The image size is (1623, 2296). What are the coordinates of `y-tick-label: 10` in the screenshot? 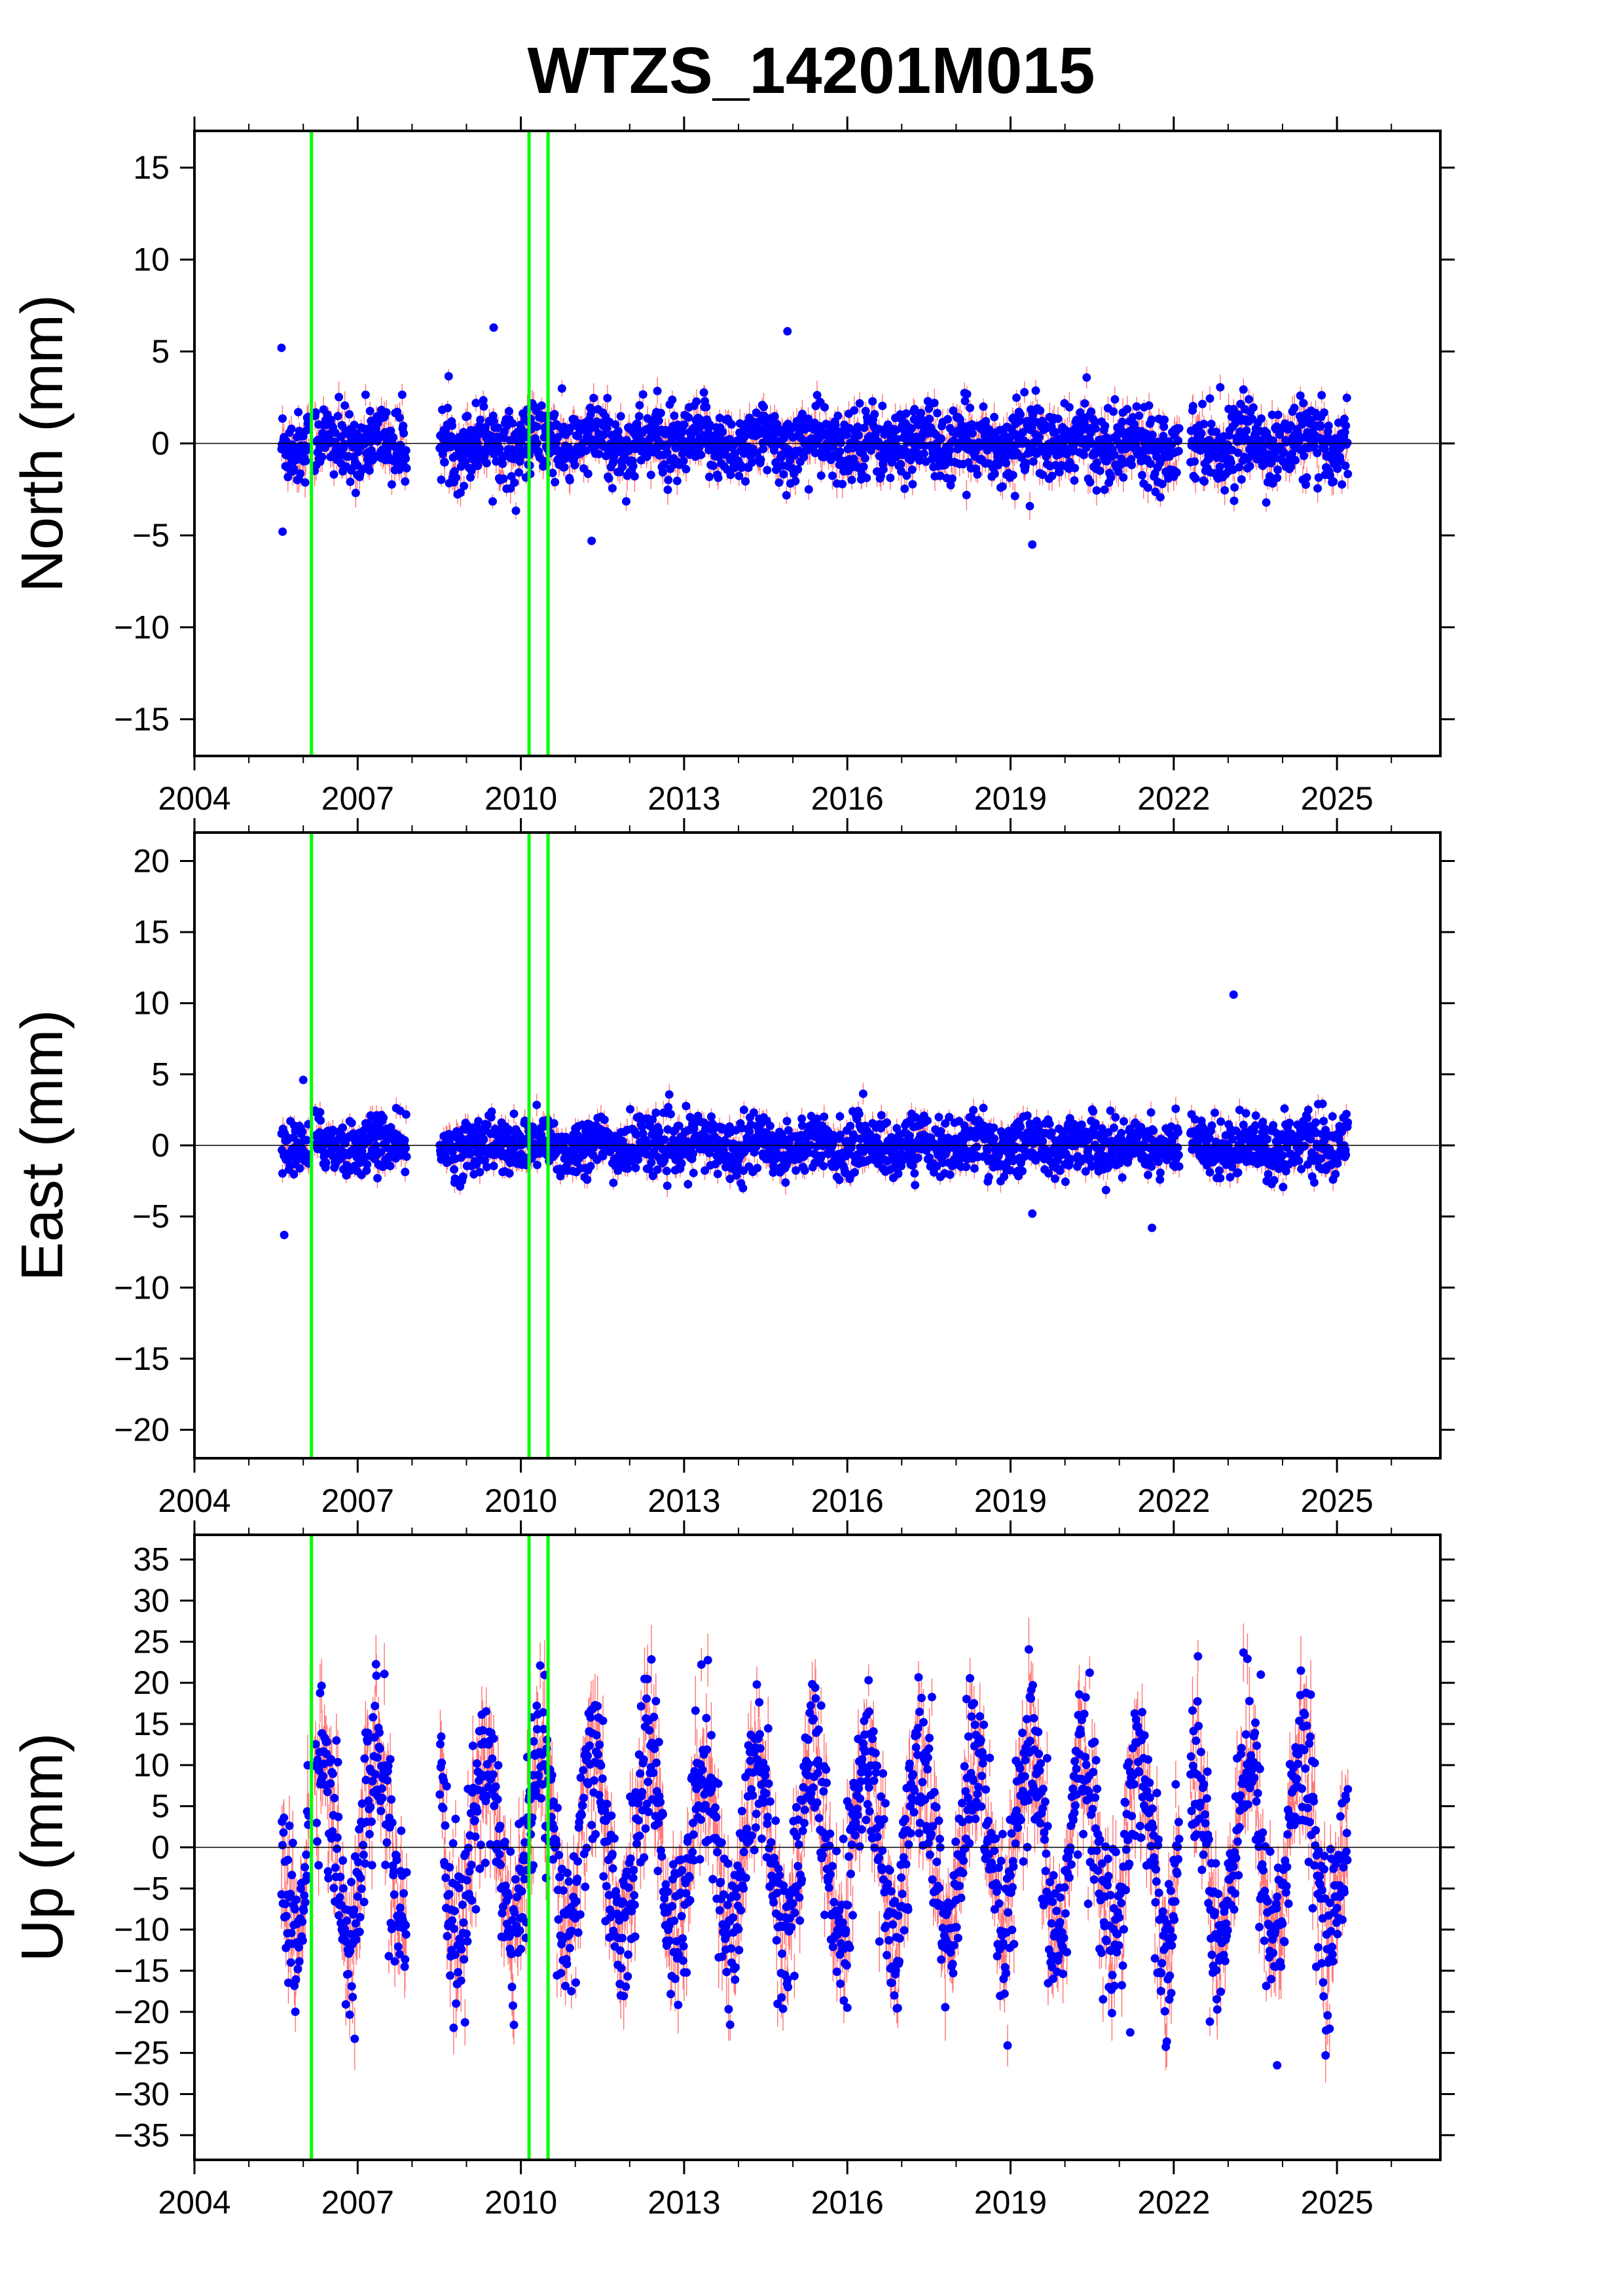 It's located at (151, 260).